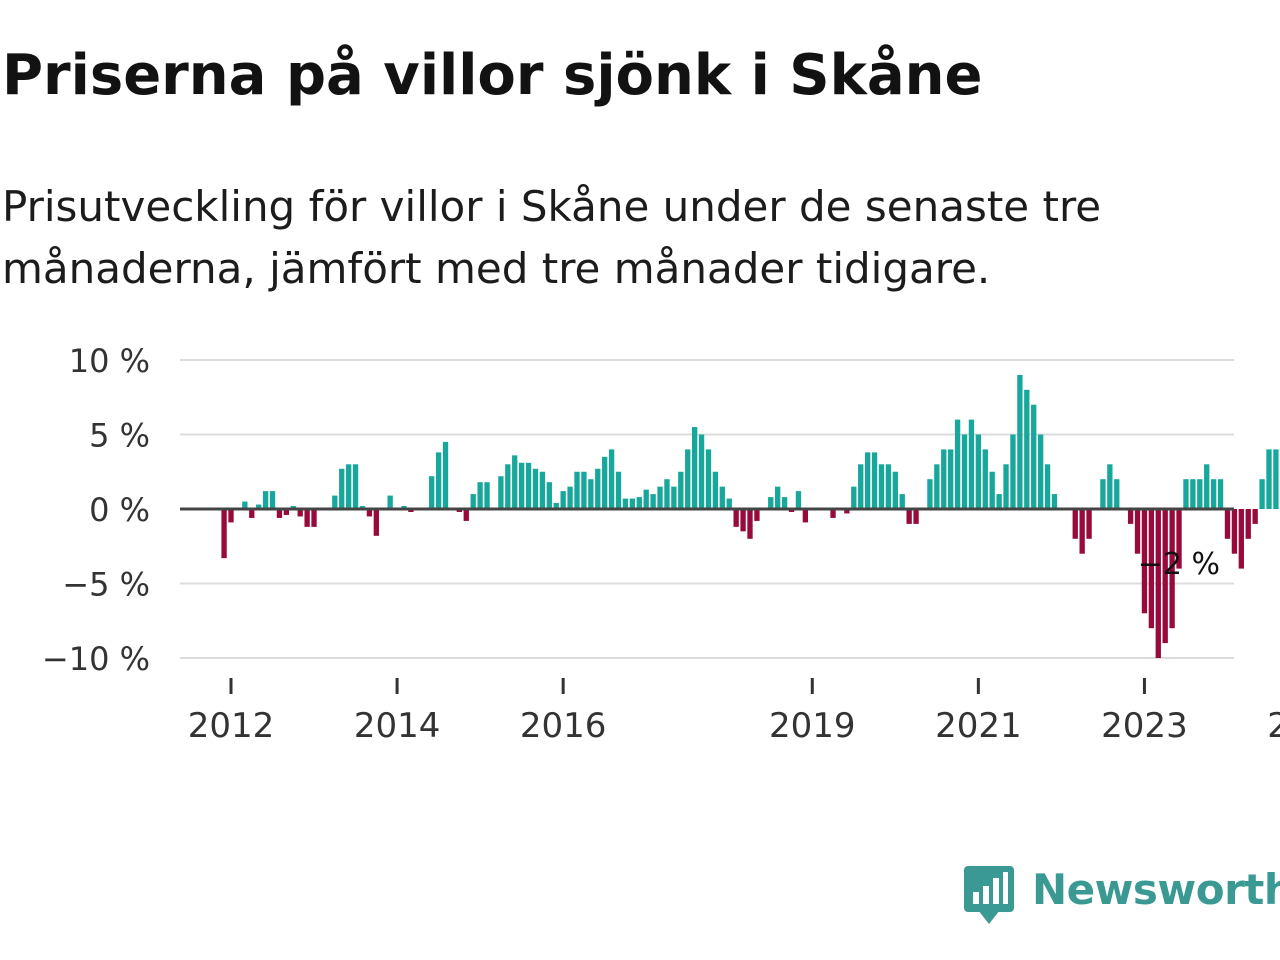 Image resolution: width=1280 pixels, height=960 pixels. Describe the element at coordinates (563, 726) in the screenshot. I see `x-tick-label: 2016` at that location.